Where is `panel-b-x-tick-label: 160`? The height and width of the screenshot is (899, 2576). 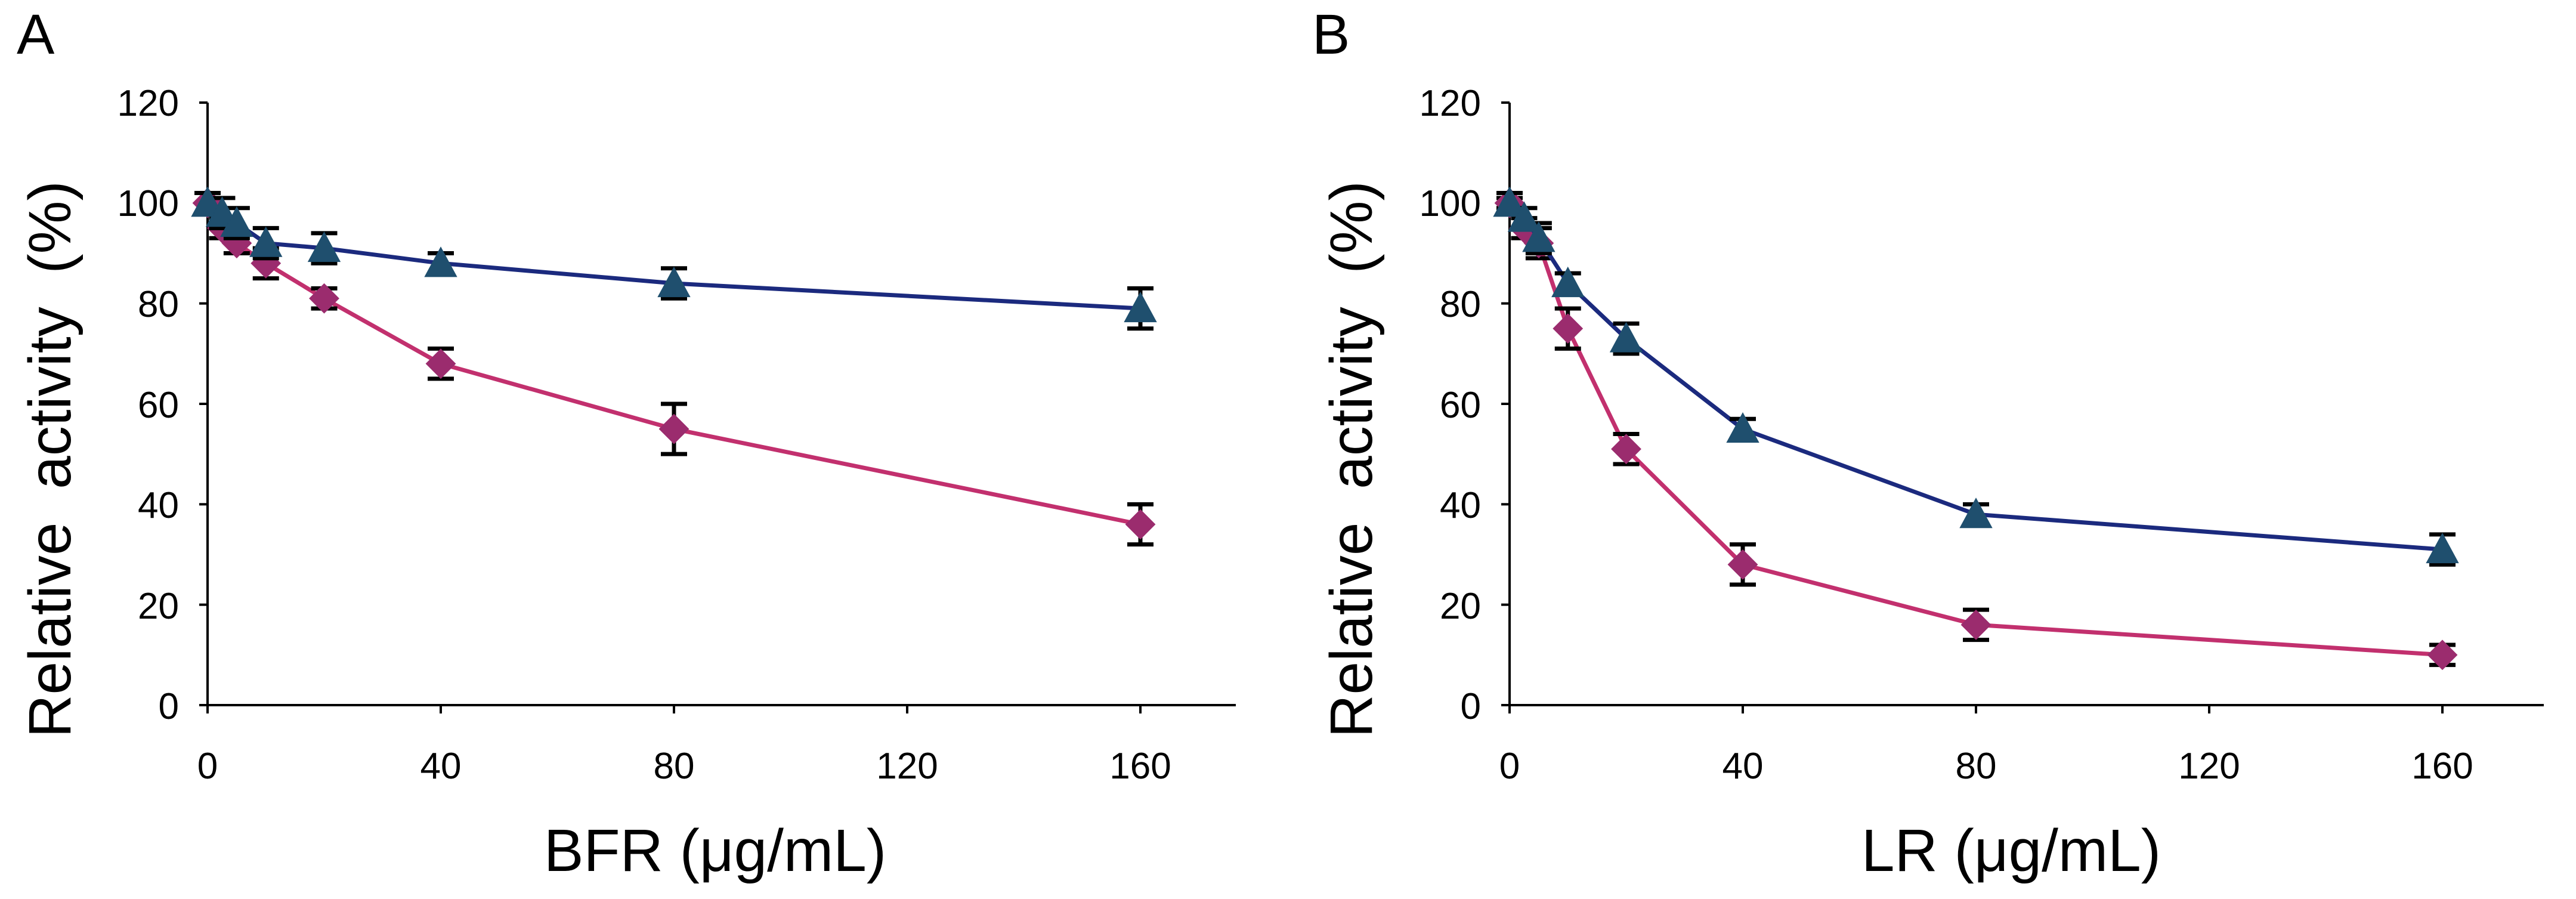 panel-b-x-tick-label: 160 is located at coordinates (2442, 766).